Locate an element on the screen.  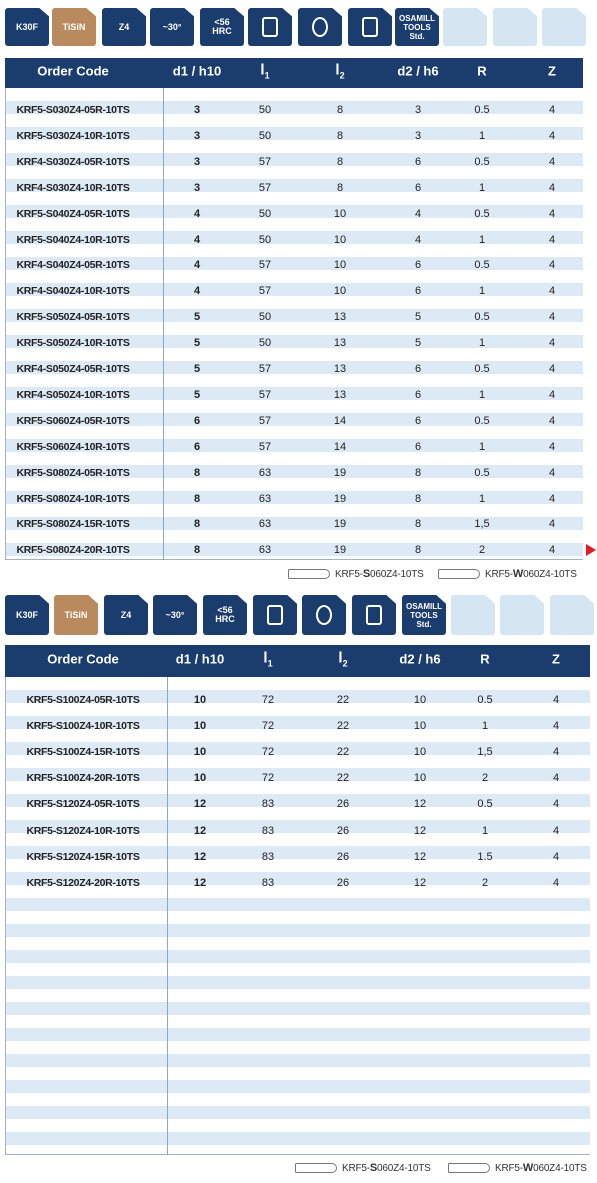
table-cell: 19 is located at coordinates (340, 472).